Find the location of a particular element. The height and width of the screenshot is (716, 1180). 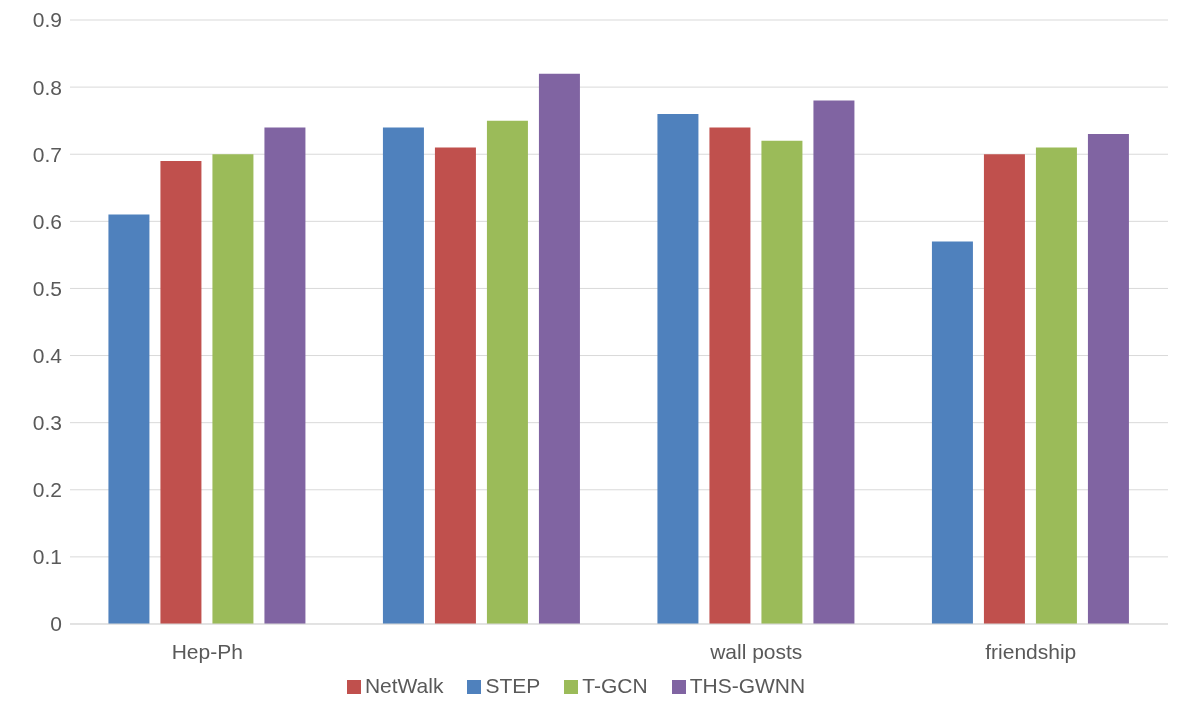

y-tick-label: 0.8 is located at coordinates (47, 87).